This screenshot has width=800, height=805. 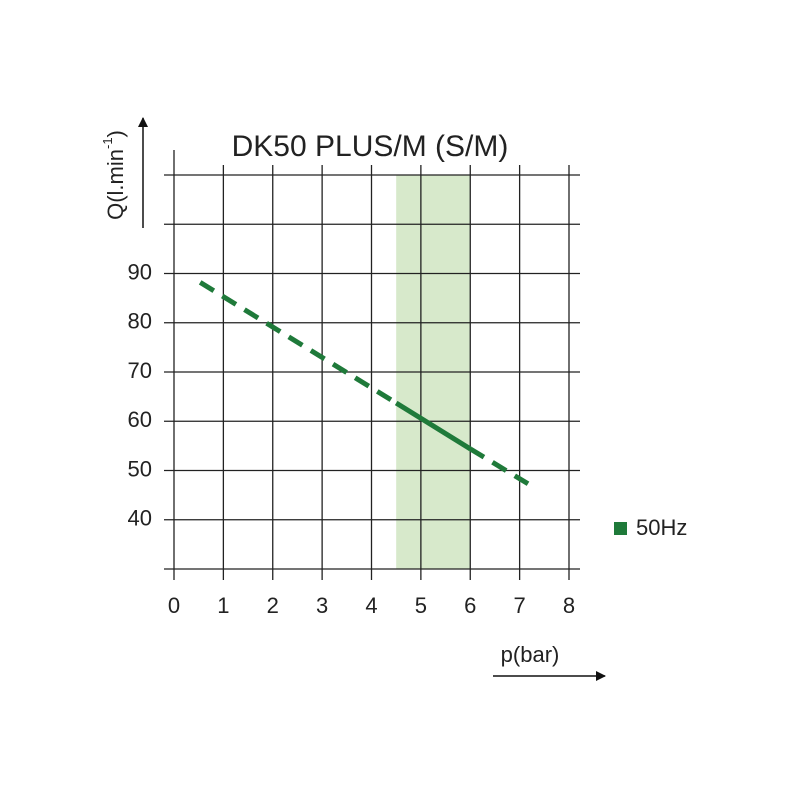 I want to click on x-tick-label: 7, so click(x=520, y=605).